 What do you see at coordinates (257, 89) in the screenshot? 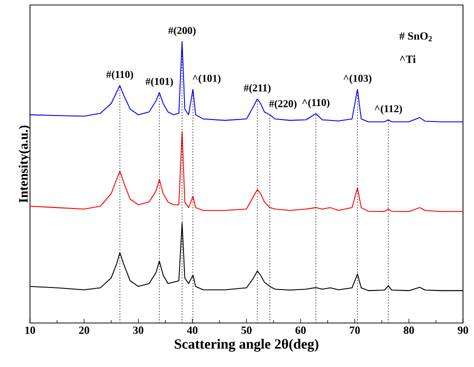
I see `annotation: #(211)` at bounding box center [257, 89].